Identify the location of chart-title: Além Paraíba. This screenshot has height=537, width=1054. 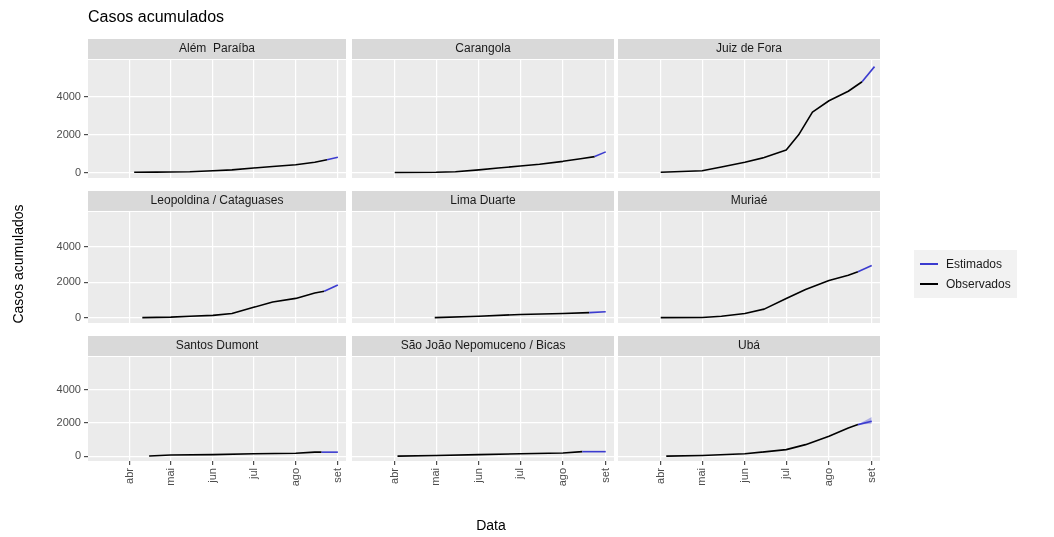
(217, 48).